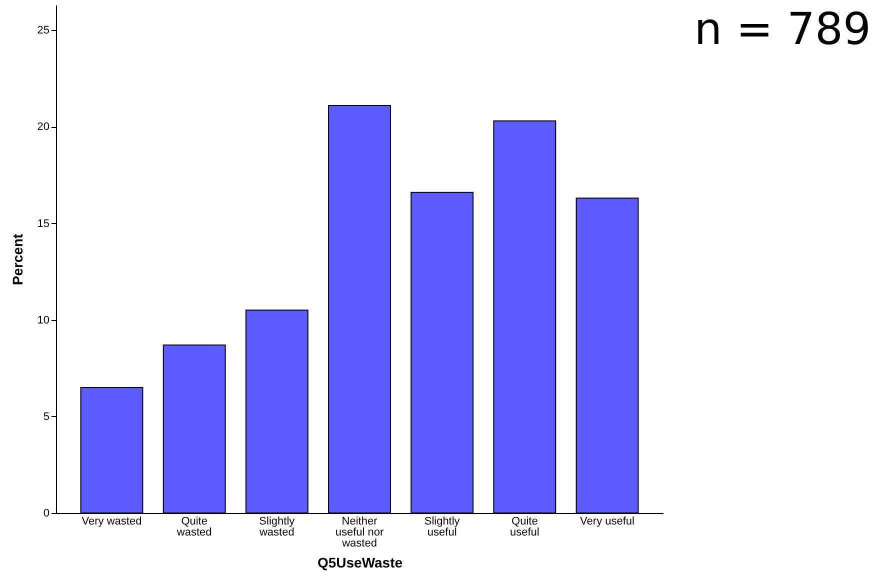 This screenshot has height=586, width=887. What do you see at coordinates (525, 527) in the screenshot?
I see `x-tick-label: Quite useful` at bounding box center [525, 527].